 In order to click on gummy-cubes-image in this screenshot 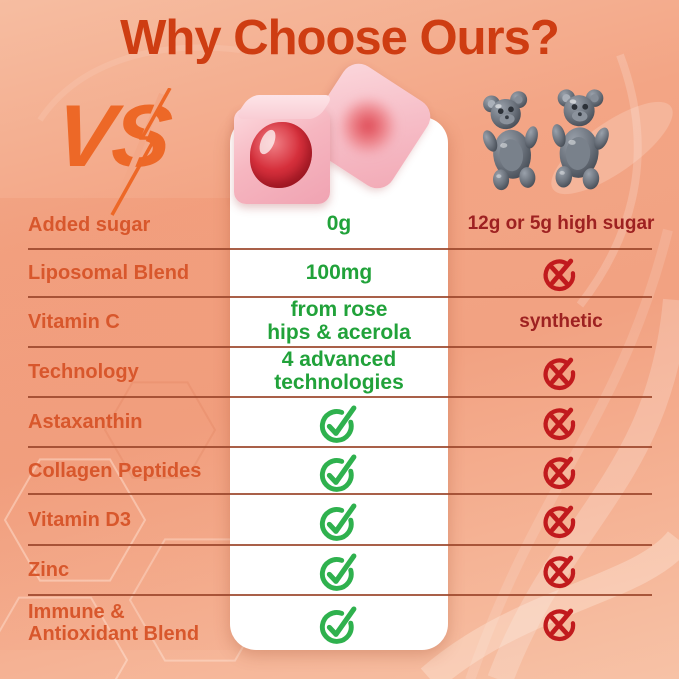, I will do `click(340, 131)`.